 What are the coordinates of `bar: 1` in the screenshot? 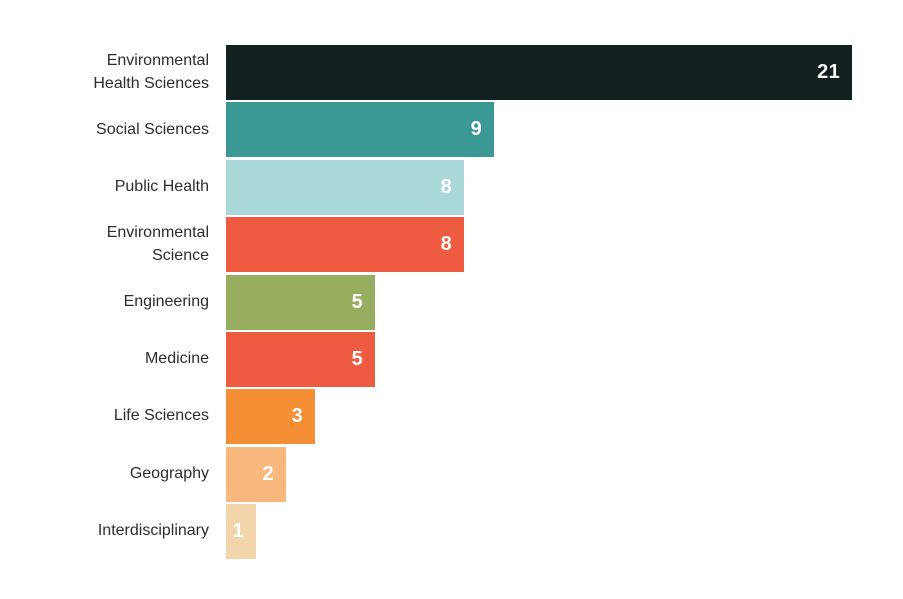 It's located at (241, 532).